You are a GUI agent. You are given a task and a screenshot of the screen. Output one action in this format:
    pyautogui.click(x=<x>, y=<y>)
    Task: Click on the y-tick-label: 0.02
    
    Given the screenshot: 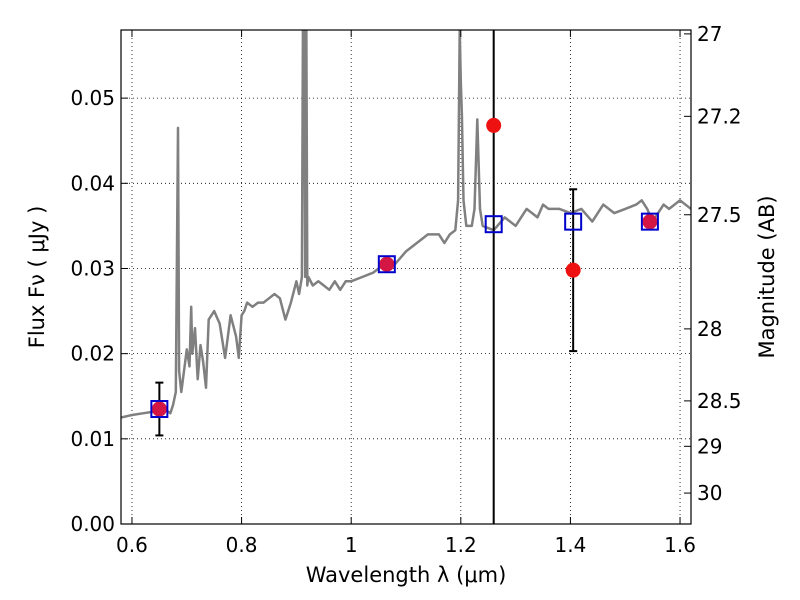 What is the action you would take?
    pyautogui.click(x=92, y=354)
    